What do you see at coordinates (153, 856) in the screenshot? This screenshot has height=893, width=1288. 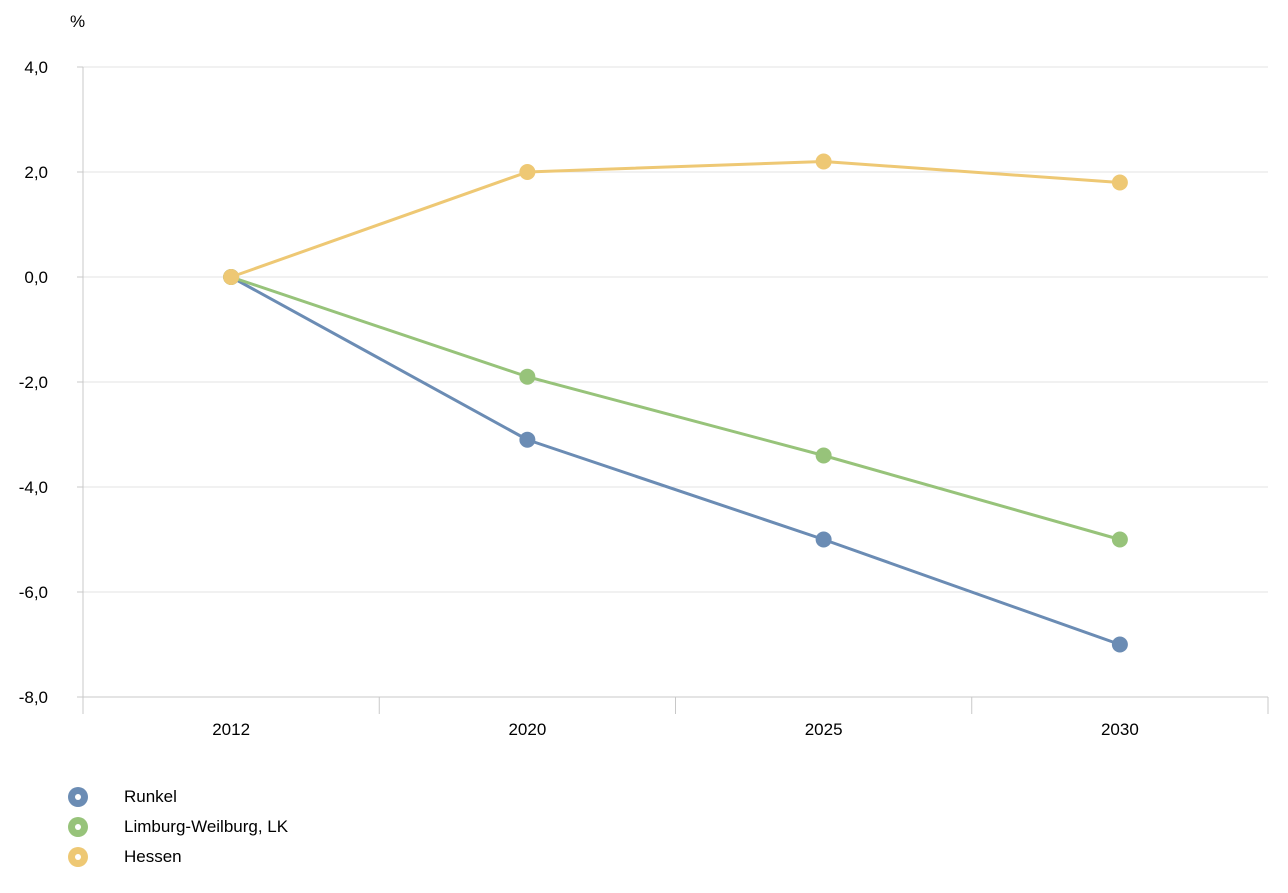 I see `legend-label: Hessen` at bounding box center [153, 856].